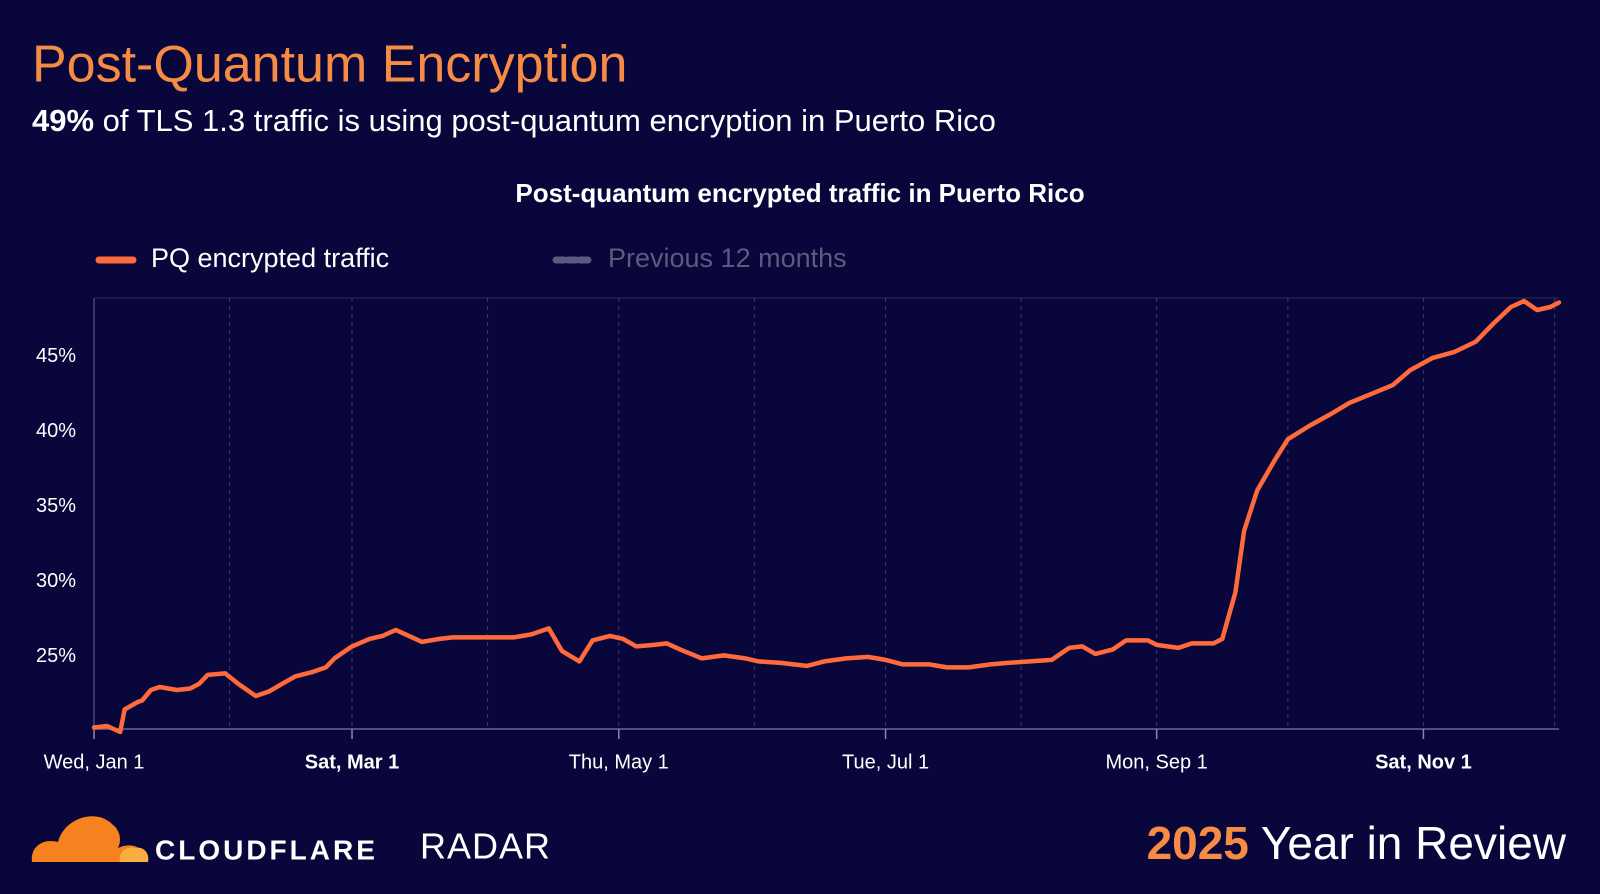 The height and width of the screenshot is (894, 1600). I want to click on x-tick-label: Sat, Mar 1, so click(352, 762).